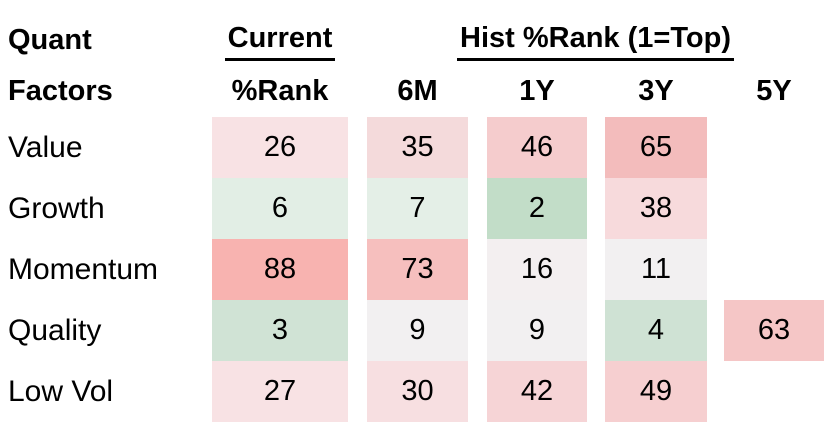 This screenshot has height=426, width=826. What do you see at coordinates (61, 391) in the screenshot?
I see `row-label-low-vol: Low Vol` at bounding box center [61, 391].